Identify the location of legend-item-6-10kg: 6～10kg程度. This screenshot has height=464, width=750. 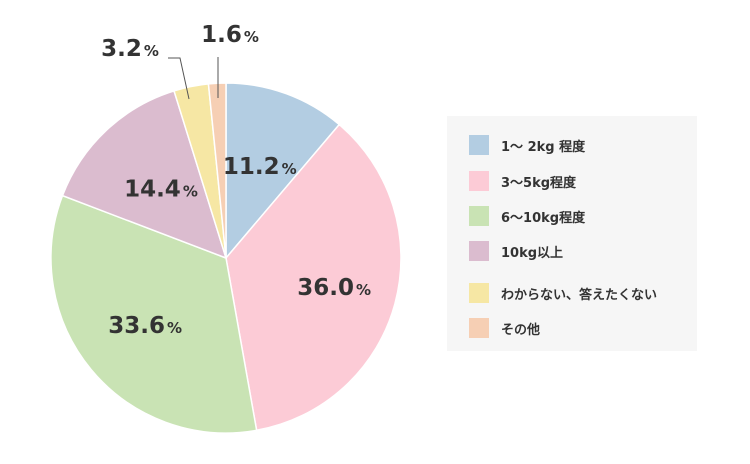
(527, 216).